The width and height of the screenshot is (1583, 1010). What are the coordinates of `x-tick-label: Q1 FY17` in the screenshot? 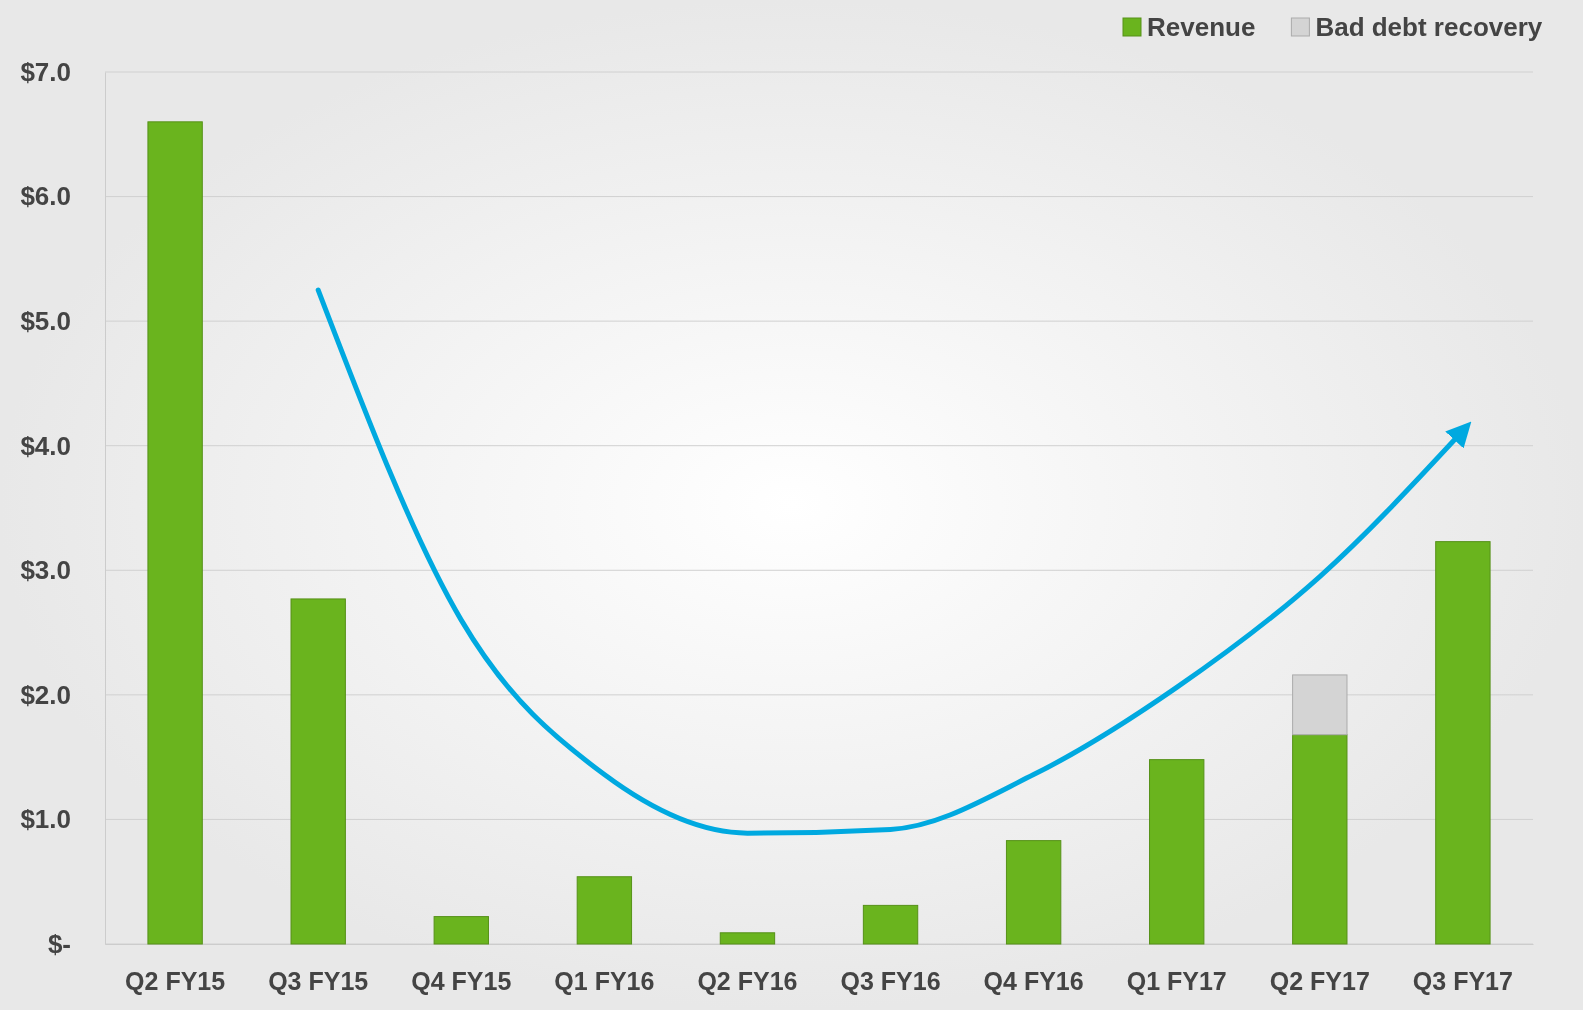 It's located at (1176, 980).